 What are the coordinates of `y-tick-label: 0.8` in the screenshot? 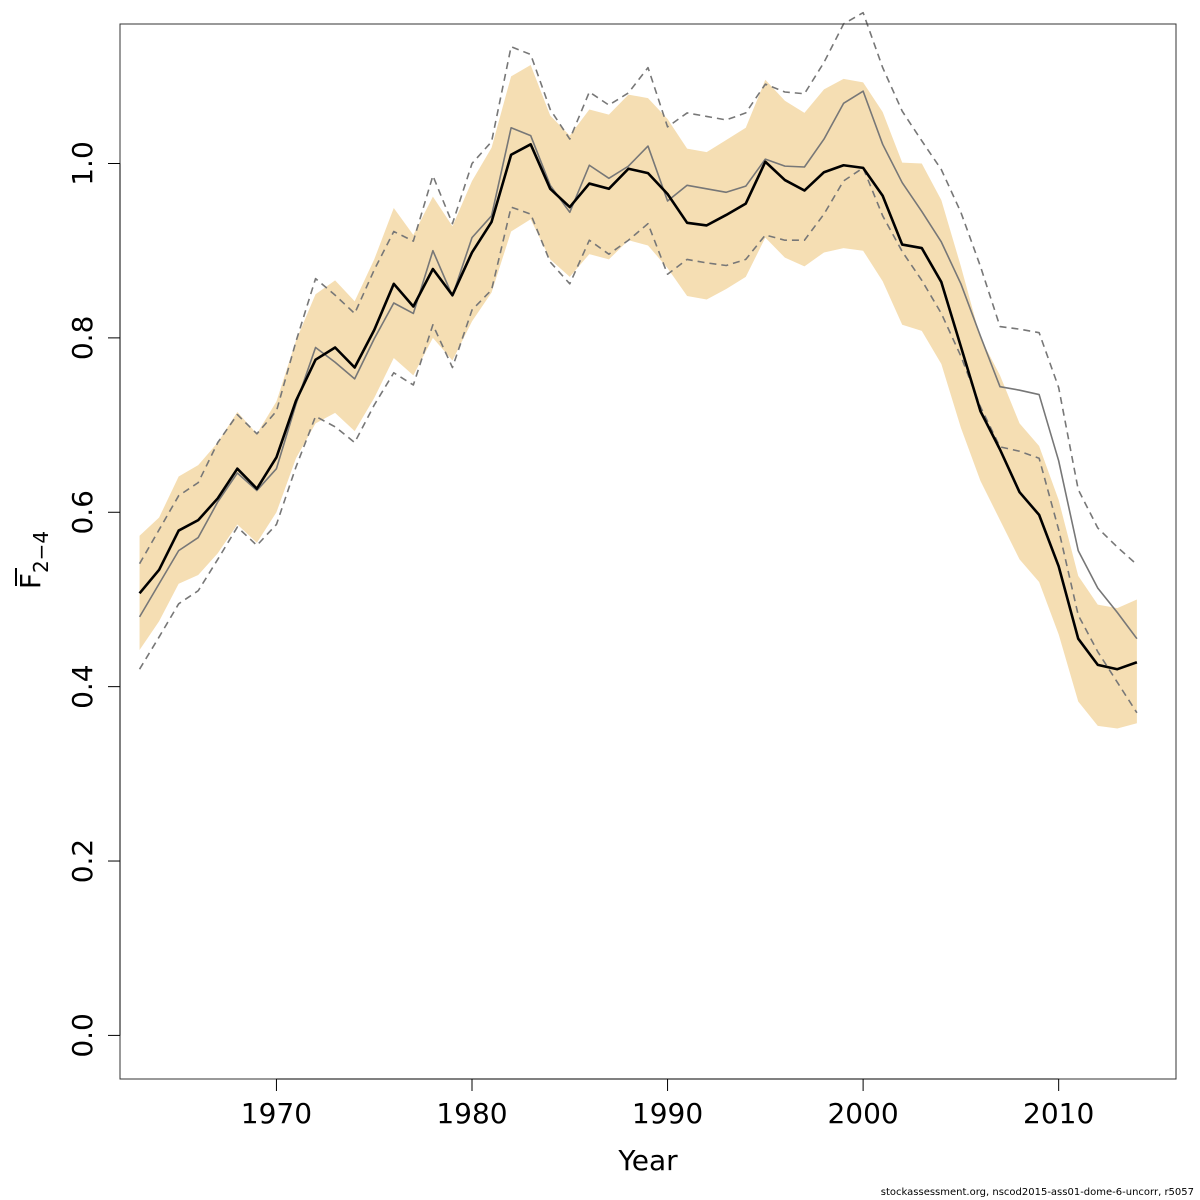 It's located at (82, 338).